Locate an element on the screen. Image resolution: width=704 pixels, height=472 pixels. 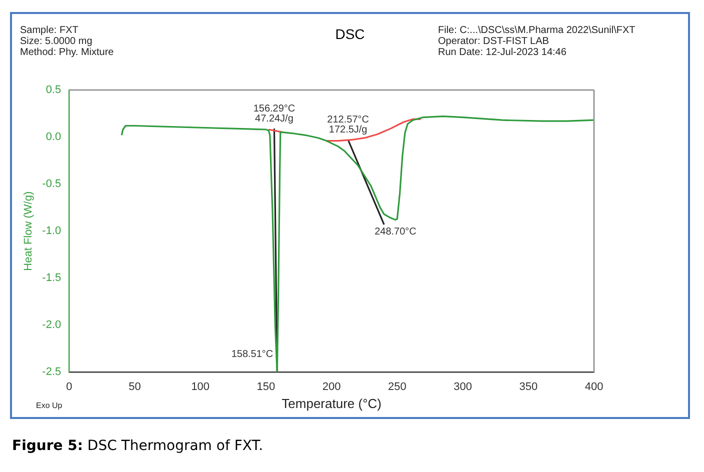
y-axis-title: Heat Flow (W/g) is located at coordinates (28, 231).